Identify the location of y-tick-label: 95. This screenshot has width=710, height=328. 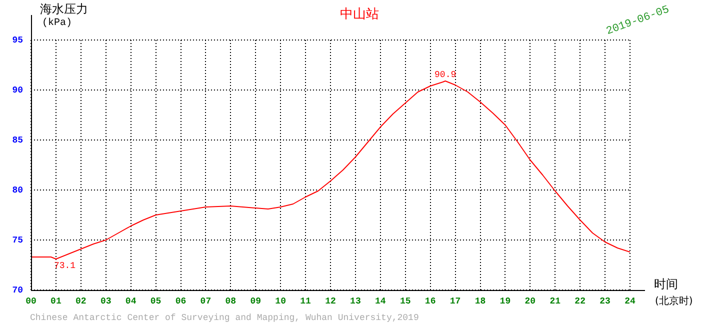
(17, 40).